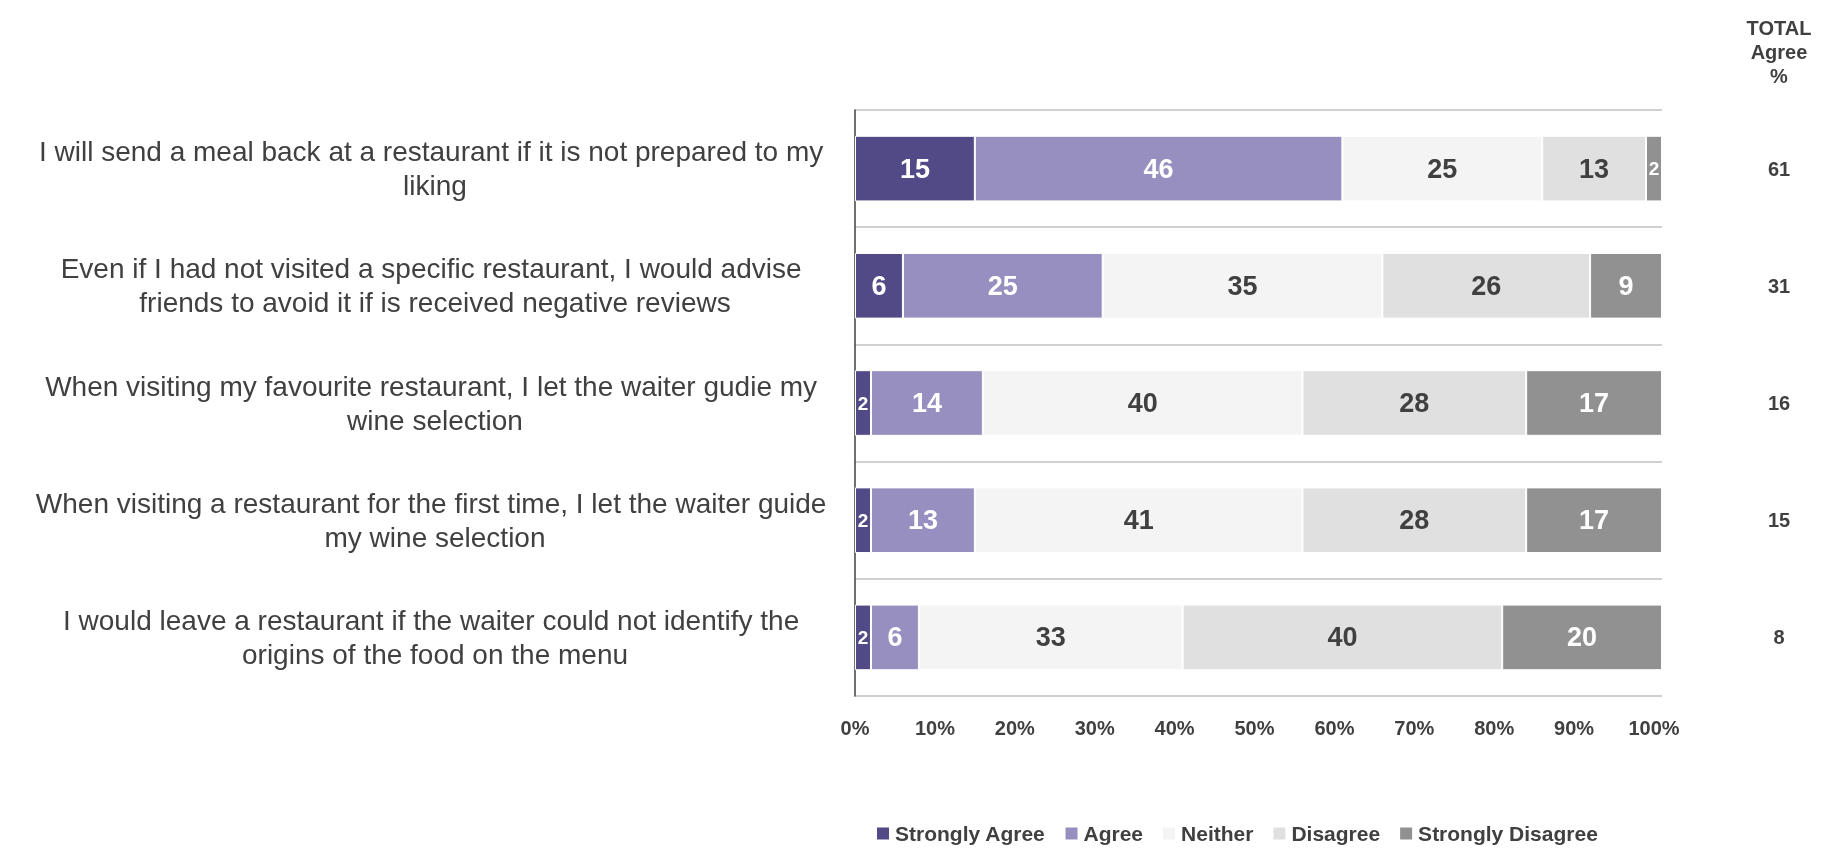  What do you see at coordinates (1334, 728) in the screenshot?
I see `x-tick-label: 60%` at bounding box center [1334, 728].